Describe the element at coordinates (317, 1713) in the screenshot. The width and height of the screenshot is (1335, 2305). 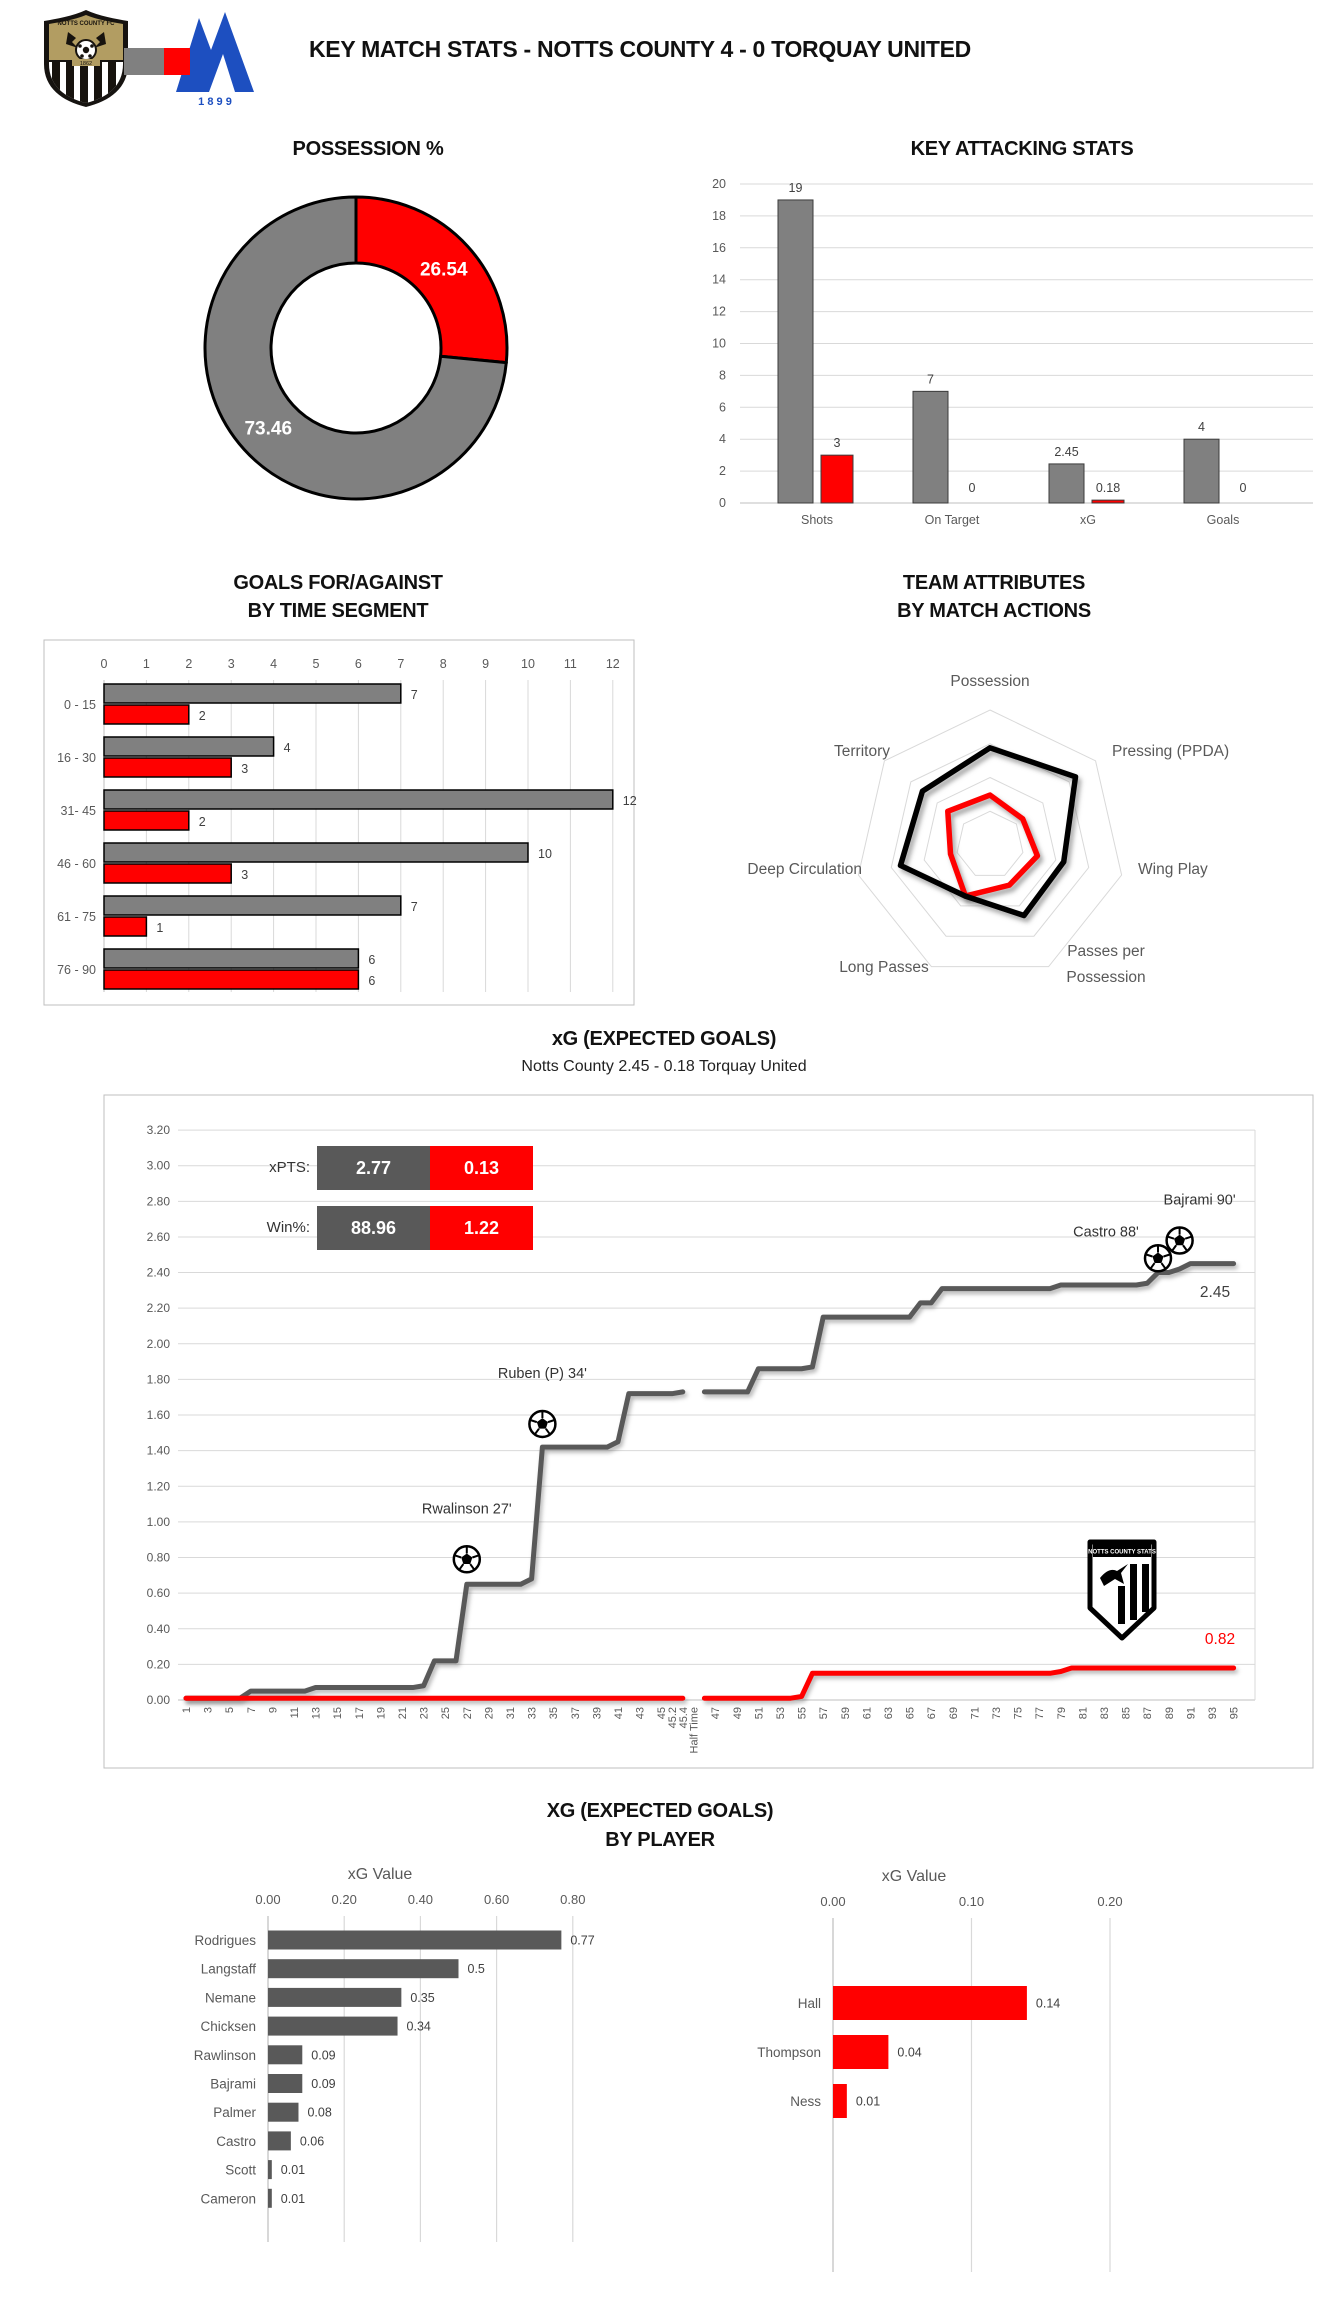
I see `x-tick-label: 13` at that location.